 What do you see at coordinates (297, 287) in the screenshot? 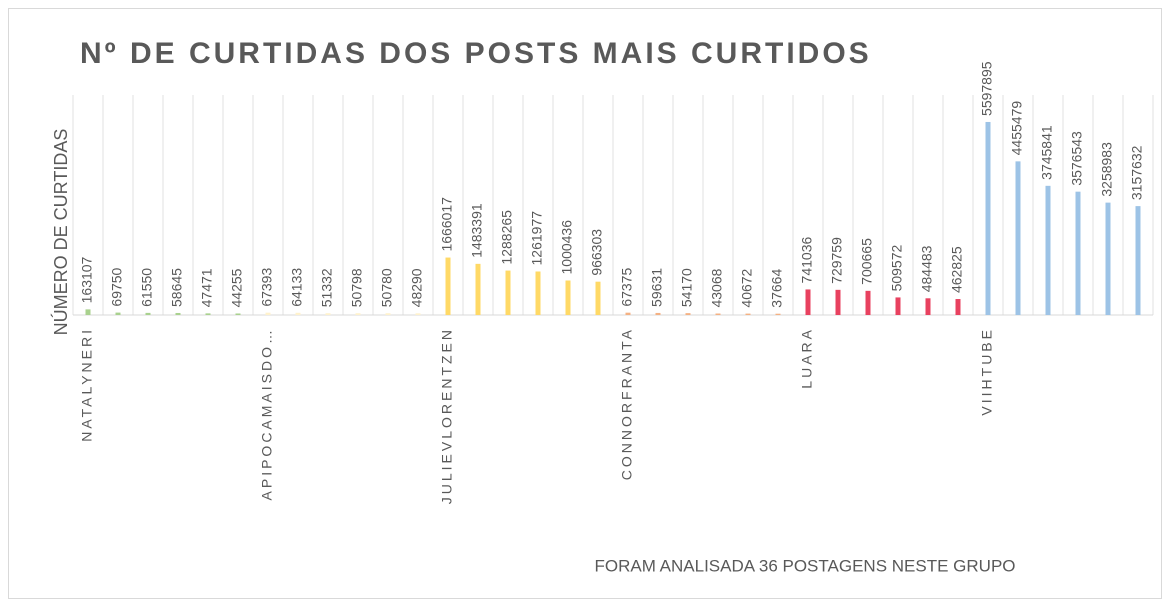
I see `value-label: 64133` at bounding box center [297, 287].